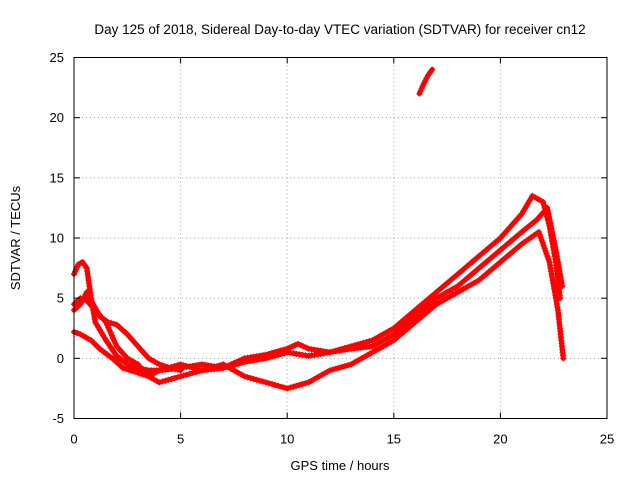 The height and width of the screenshot is (480, 640). What do you see at coordinates (60, 298) in the screenshot?
I see `y-tick-label: 5` at bounding box center [60, 298].